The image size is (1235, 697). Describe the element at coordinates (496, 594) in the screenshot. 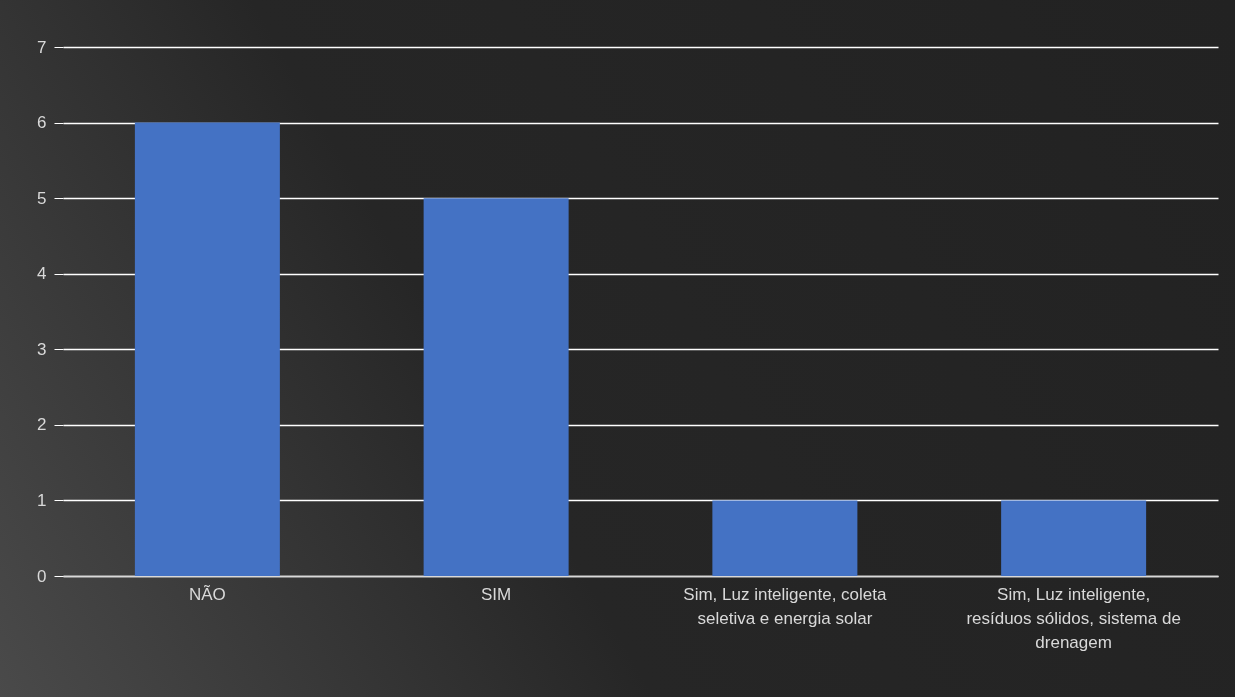

I see `x-tick-label: SIM` at that location.